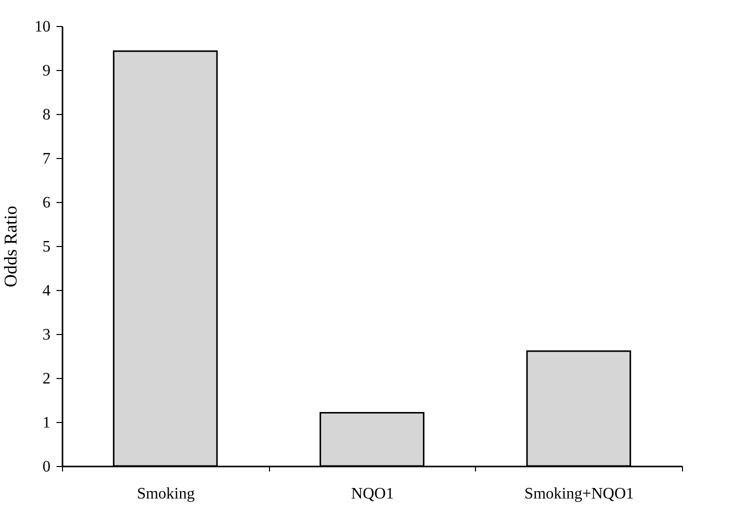 This screenshot has height=515, width=731. I want to click on y-tick-label: 1, so click(46, 423).